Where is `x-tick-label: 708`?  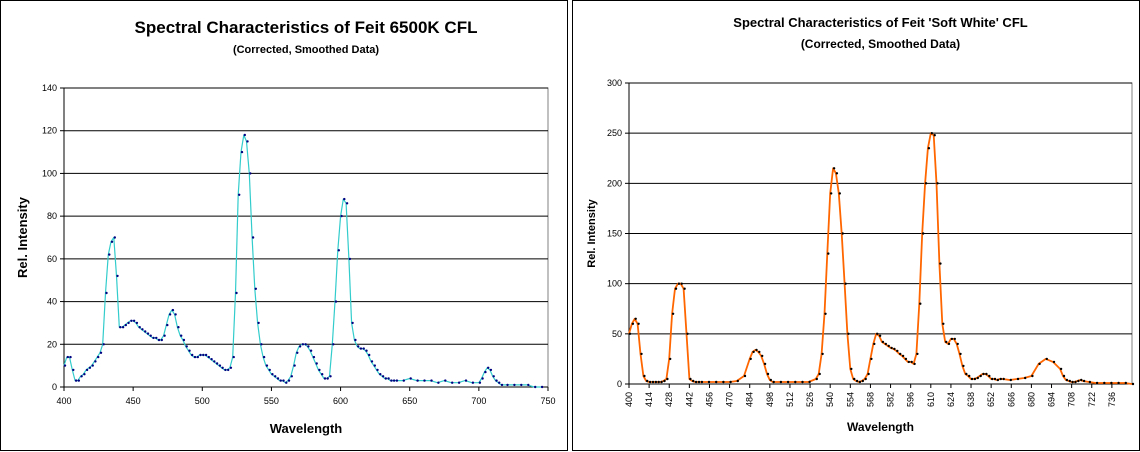
x-tick-label: 708 is located at coordinates (1072, 399).